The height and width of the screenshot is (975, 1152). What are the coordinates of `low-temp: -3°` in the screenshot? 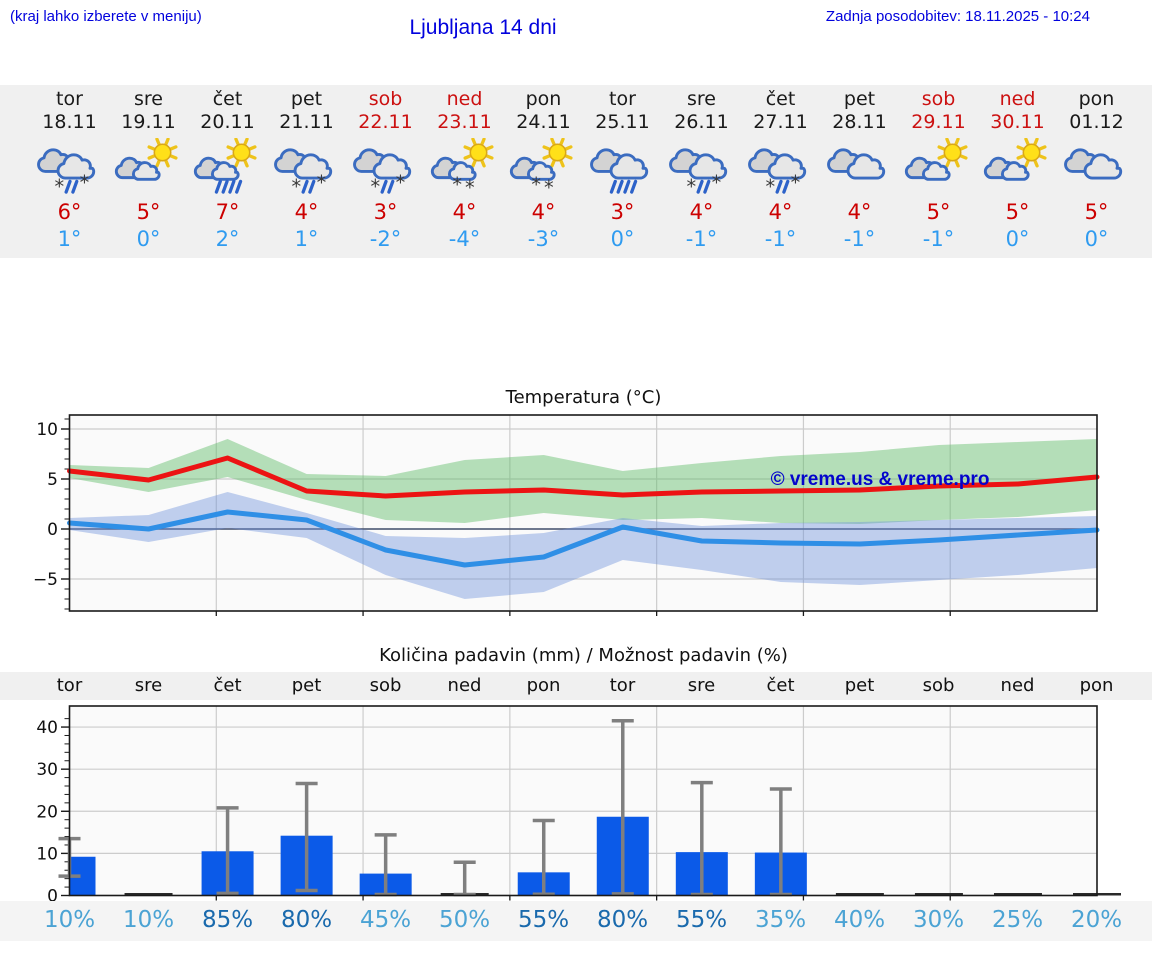 It's located at (543, 239).